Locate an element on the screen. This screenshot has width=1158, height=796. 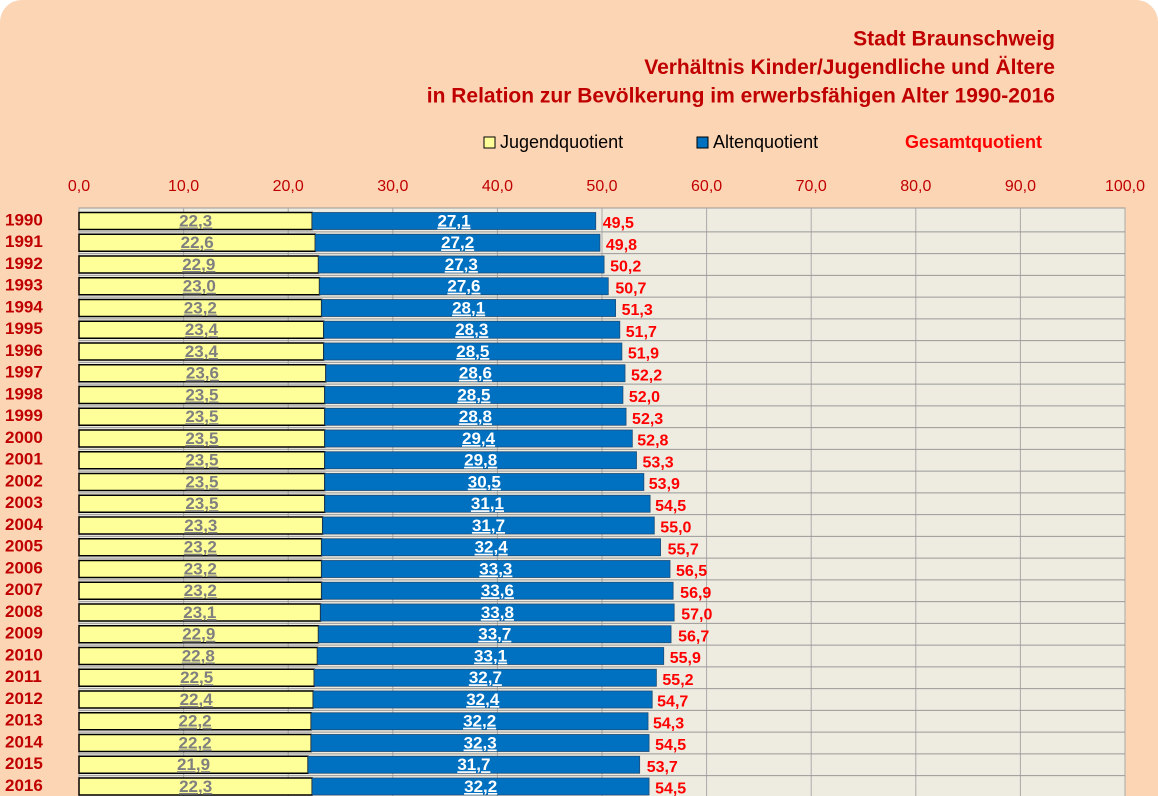
data-label: 32,2 is located at coordinates (479, 721).